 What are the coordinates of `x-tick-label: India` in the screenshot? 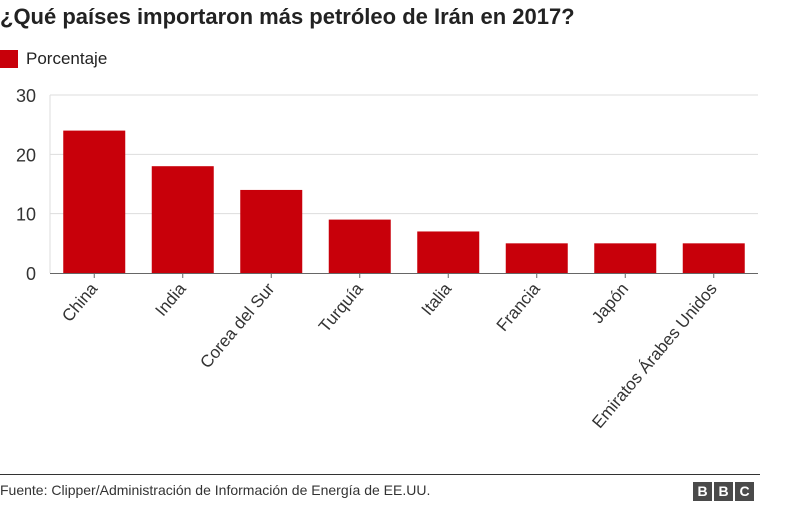 It's located at (171, 299).